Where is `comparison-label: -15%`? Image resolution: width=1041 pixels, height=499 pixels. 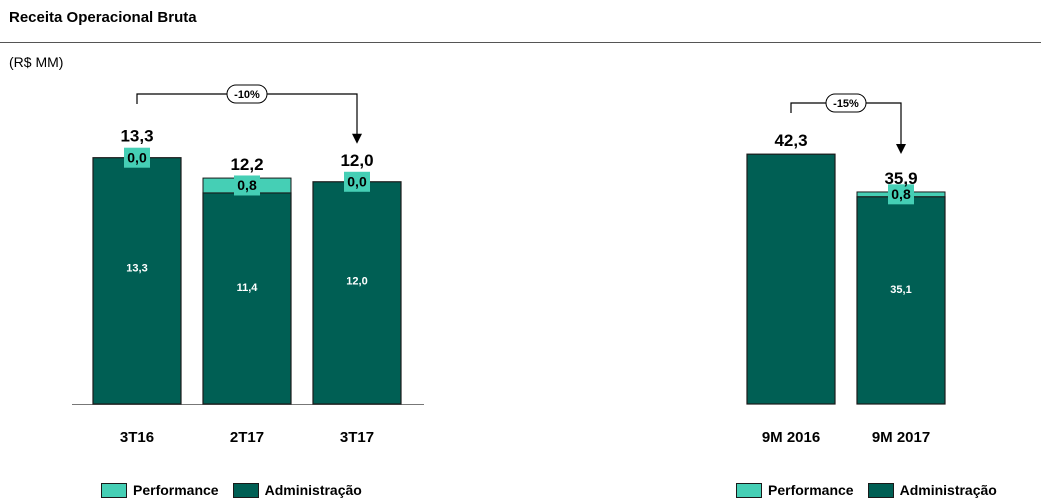
comparison-label: -15% is located at coordinates (846, 104).